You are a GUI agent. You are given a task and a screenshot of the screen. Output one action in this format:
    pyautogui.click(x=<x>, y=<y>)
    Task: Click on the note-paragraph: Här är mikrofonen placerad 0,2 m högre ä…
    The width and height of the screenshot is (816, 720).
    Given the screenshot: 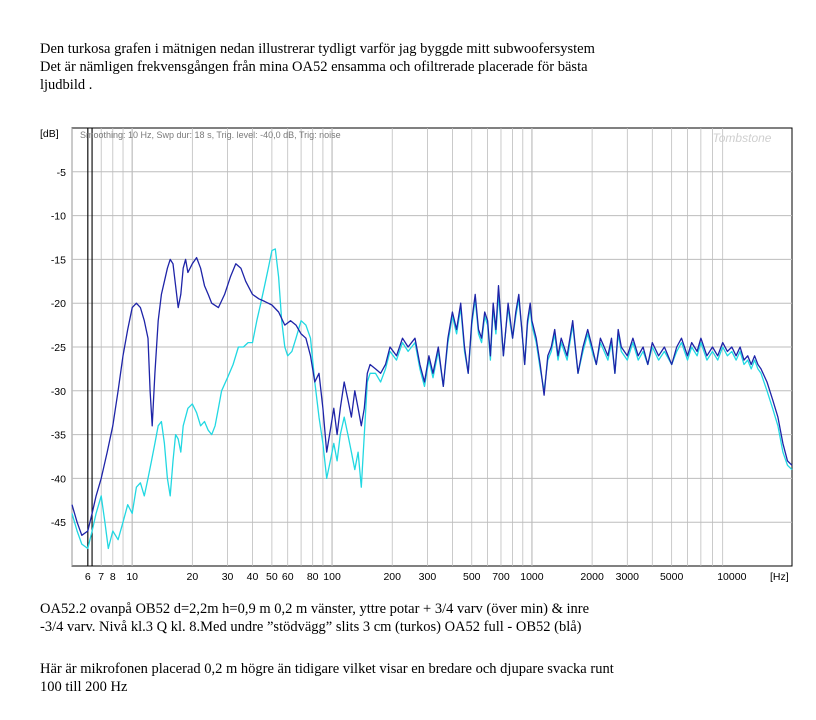 What is the action you would take?
    pyautogui.click(x=420, y=678)
    